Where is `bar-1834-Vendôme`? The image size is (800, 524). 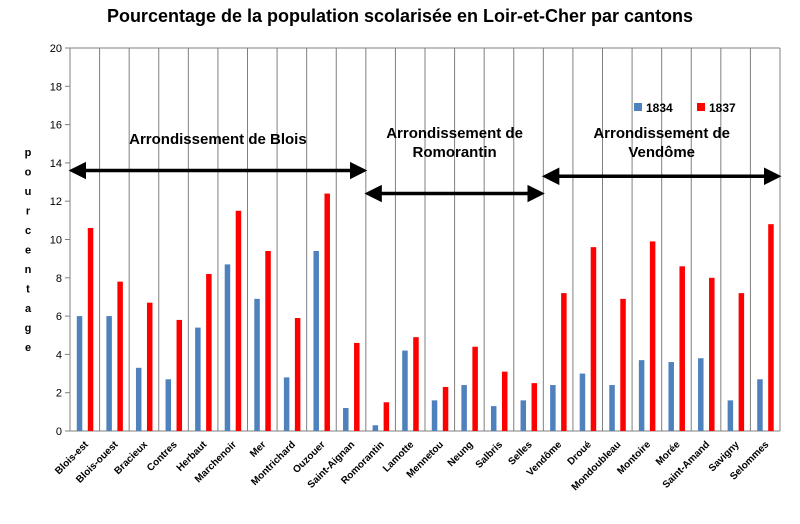 bar-1834-Vendôme is located at coordinates (553, 408).